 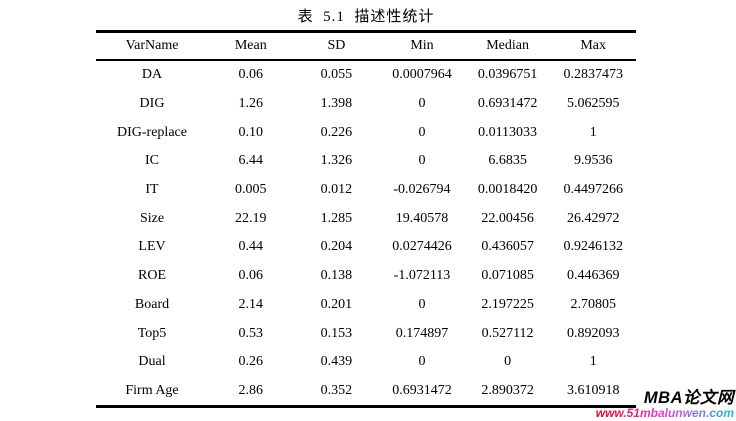 I want to click on var-name-cell: IT, so click(x=152, y=190).